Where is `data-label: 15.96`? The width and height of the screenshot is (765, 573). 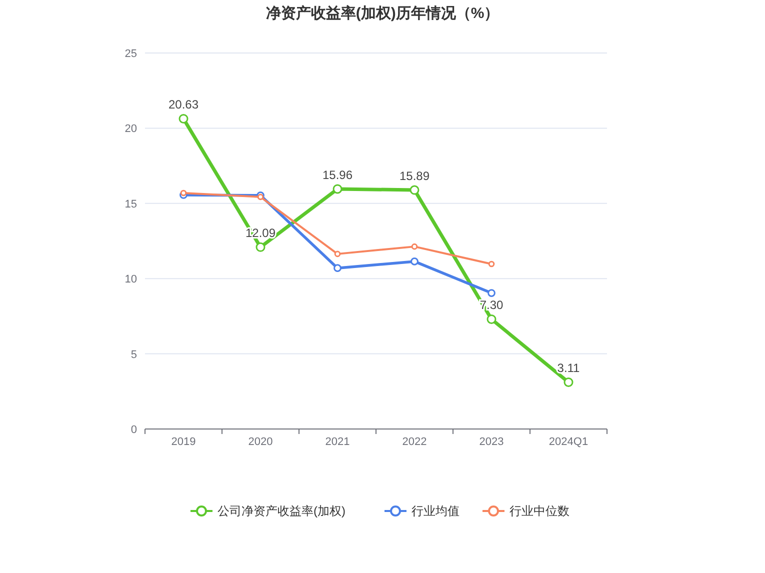
data-label: 15.96 is located at coordinates (337, 175).